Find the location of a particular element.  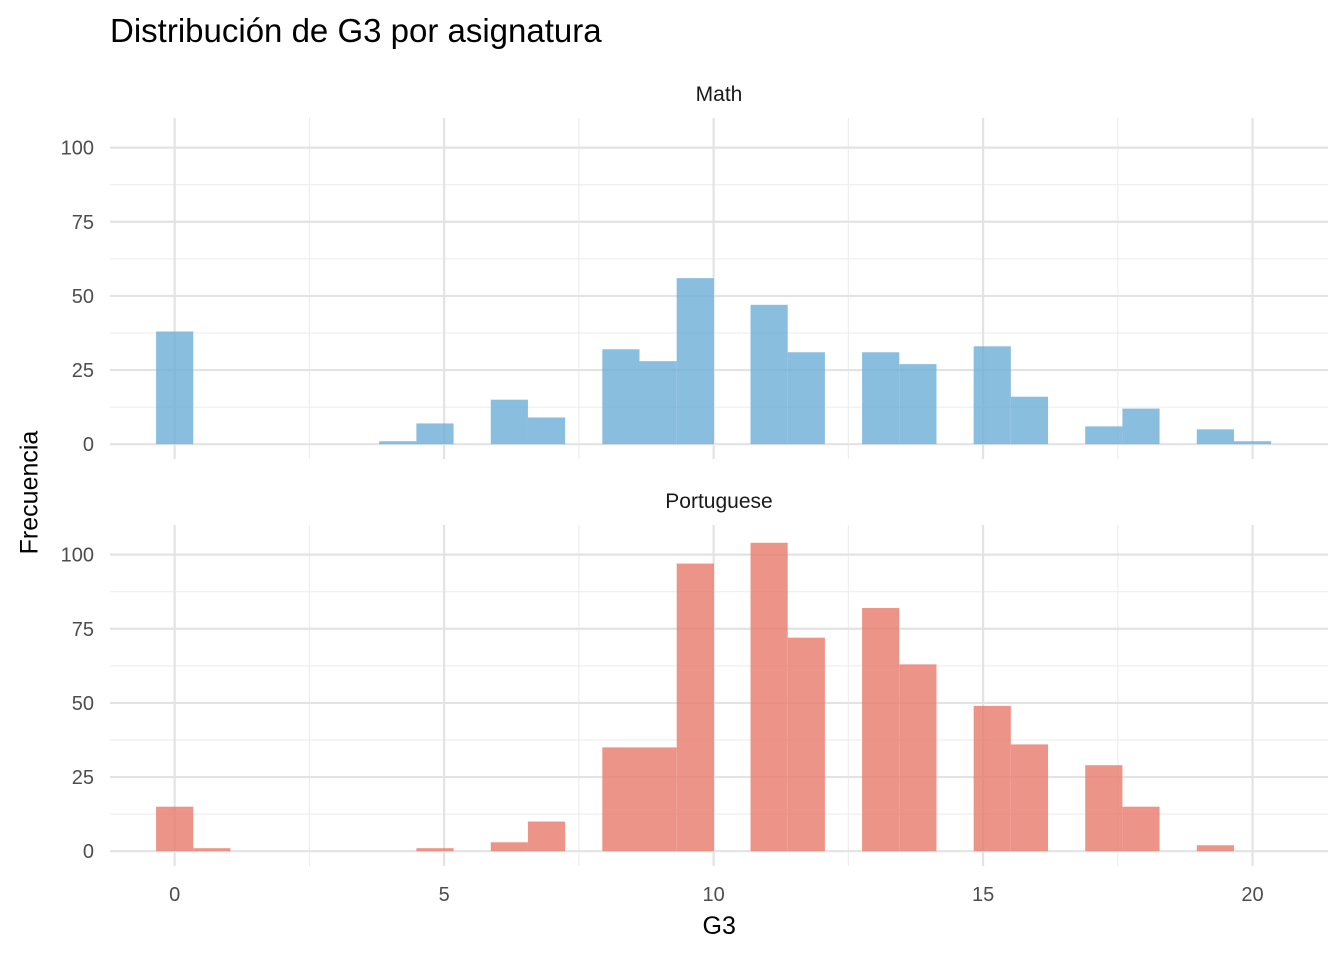

y-axis-label: Frecuencia is located at coordinates (29, 492).